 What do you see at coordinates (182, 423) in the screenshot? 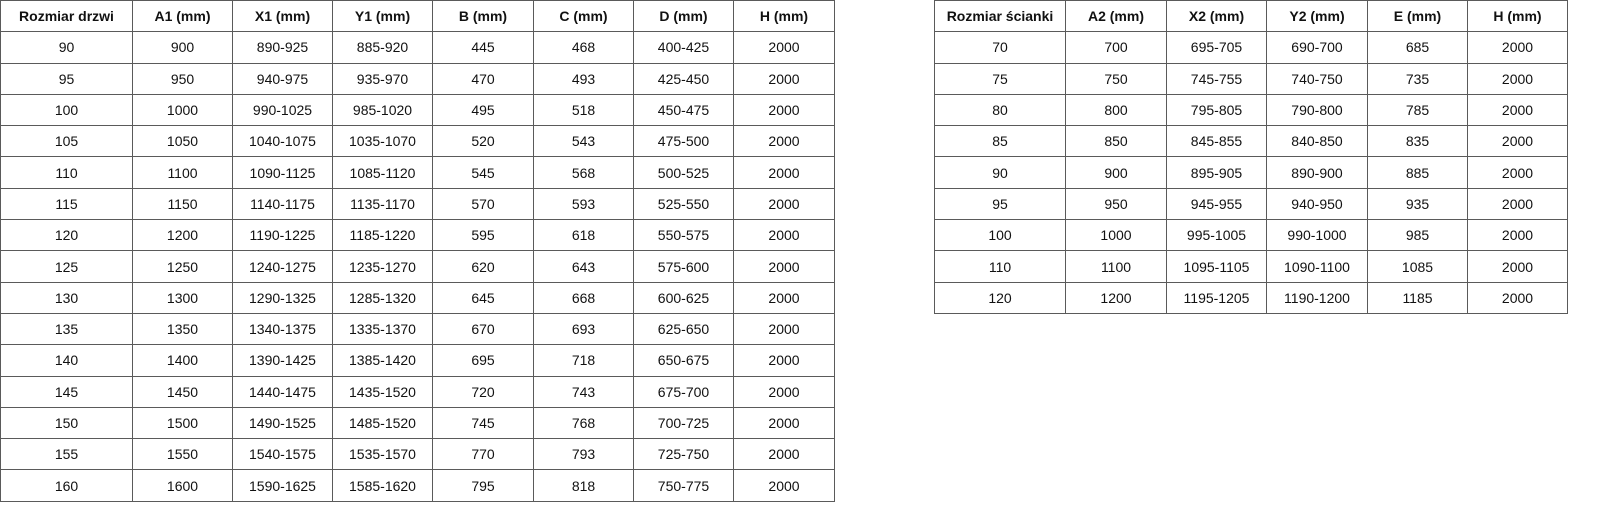
I see `table-cell: 1500` at bounding box center [182, 423].